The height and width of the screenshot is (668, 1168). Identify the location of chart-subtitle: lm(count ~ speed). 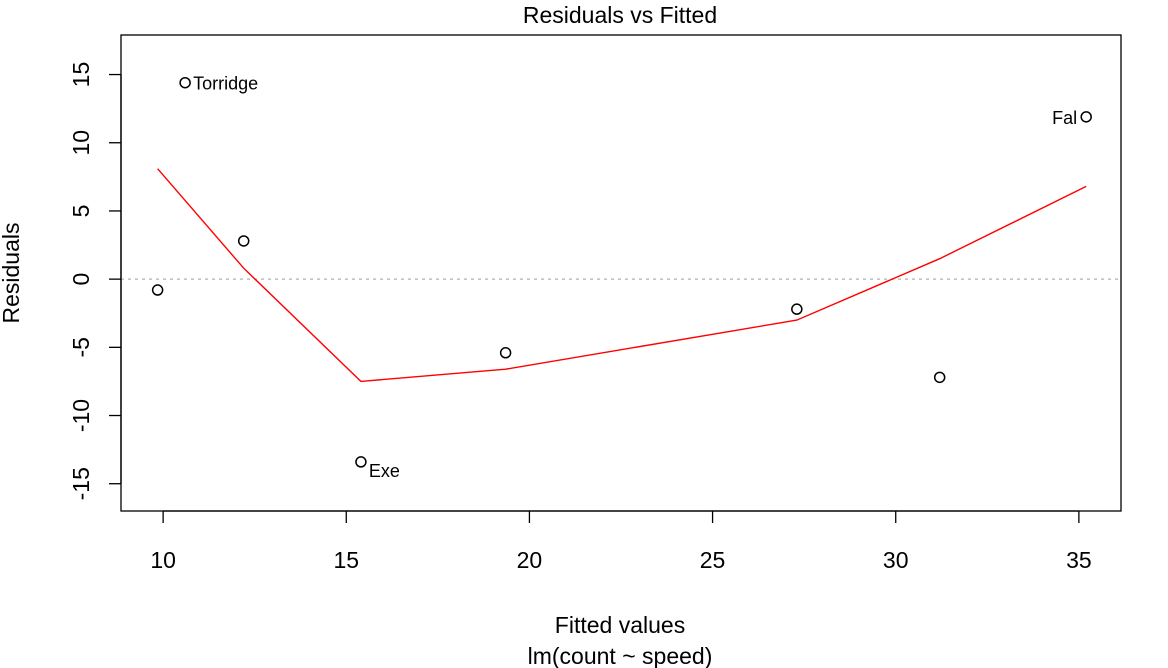
(620, 655).